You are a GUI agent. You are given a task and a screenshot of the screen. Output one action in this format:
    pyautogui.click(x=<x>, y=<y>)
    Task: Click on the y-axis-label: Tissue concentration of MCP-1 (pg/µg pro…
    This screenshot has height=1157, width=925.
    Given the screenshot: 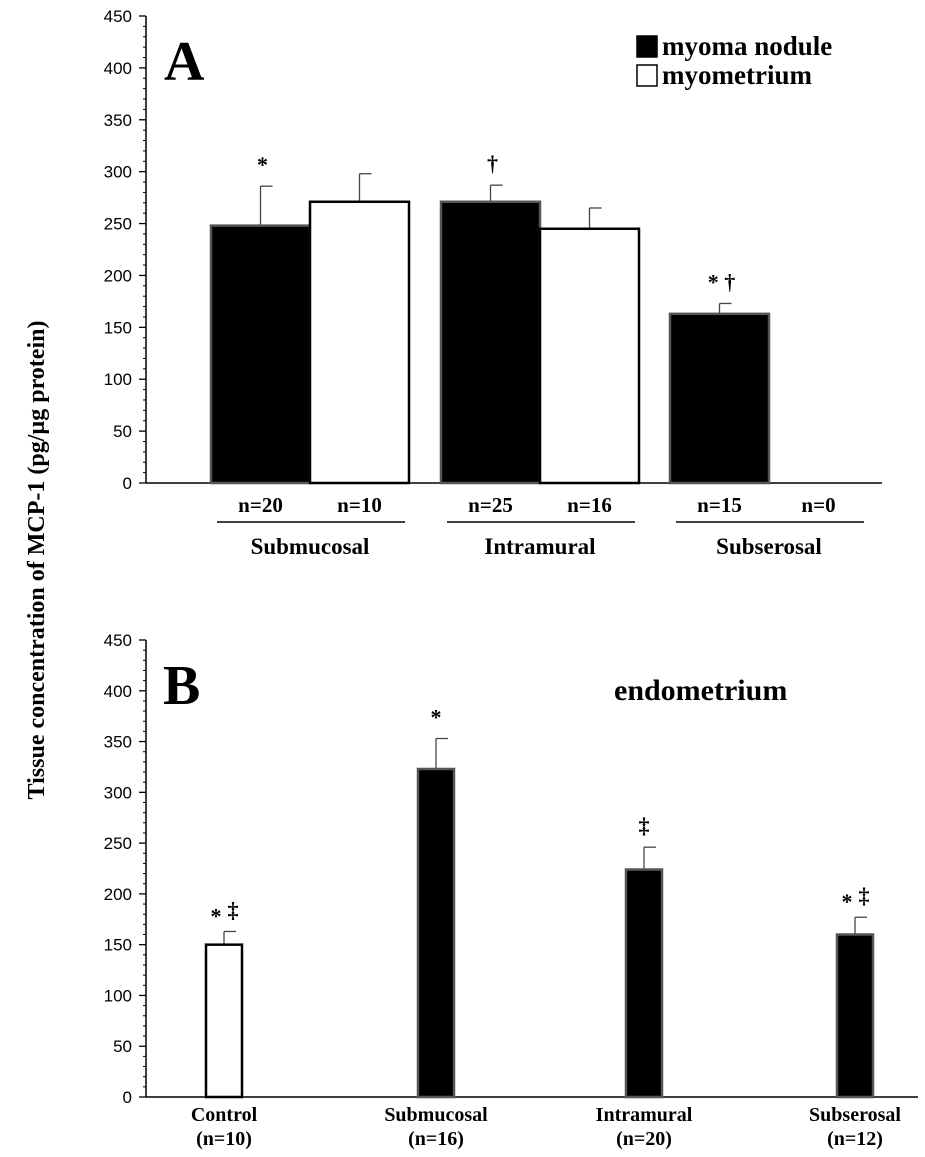 What is the action you would take?
    pyautogui.click(x=37, y=560)
    